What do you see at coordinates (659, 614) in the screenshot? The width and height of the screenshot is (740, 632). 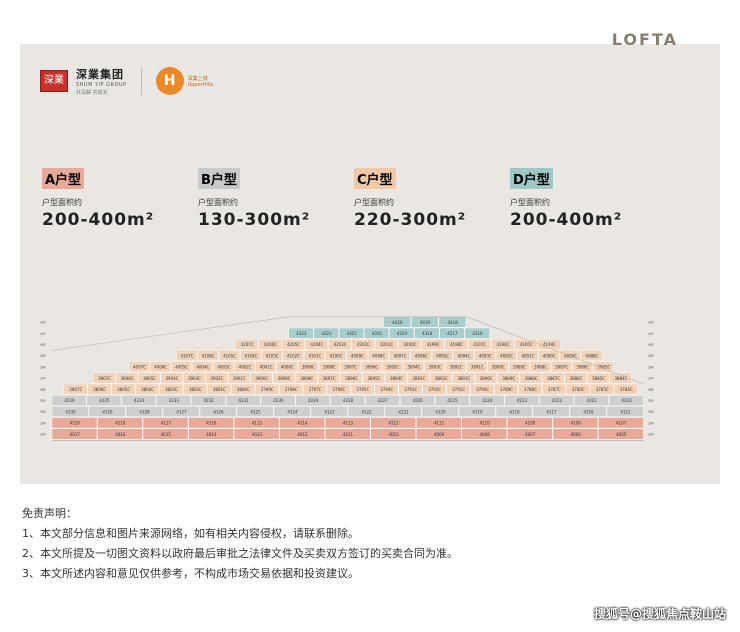 I see `watermark: 搜狐号@搜狐焦点鞍山站` at bounding box center [659, 614].